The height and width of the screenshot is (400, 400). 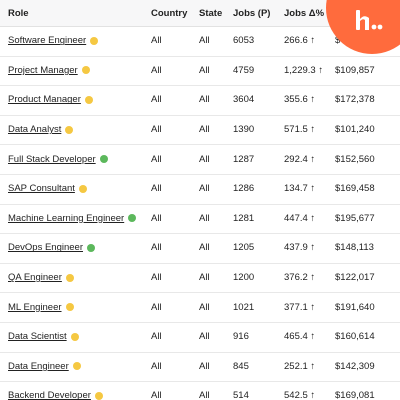 I want to click on table-cell: 571.5 ↑, so click(x=300, y=130).